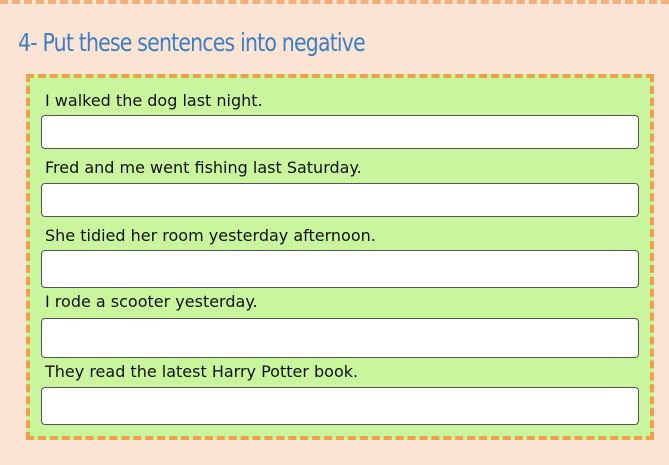 Image resolution: width=669 pixels, height=465 pixels. Describe the element at coordinates (151, 301) in the screenshot. I see `sentence-4: I rode a scooter yesterday.` at that location.